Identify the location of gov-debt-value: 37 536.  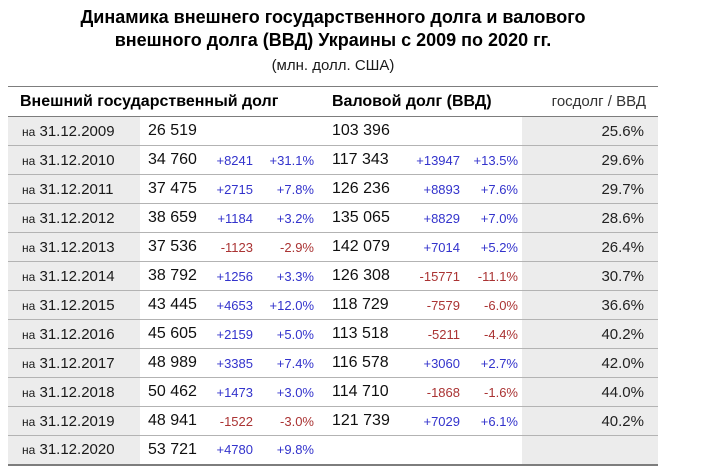
(172, 246).